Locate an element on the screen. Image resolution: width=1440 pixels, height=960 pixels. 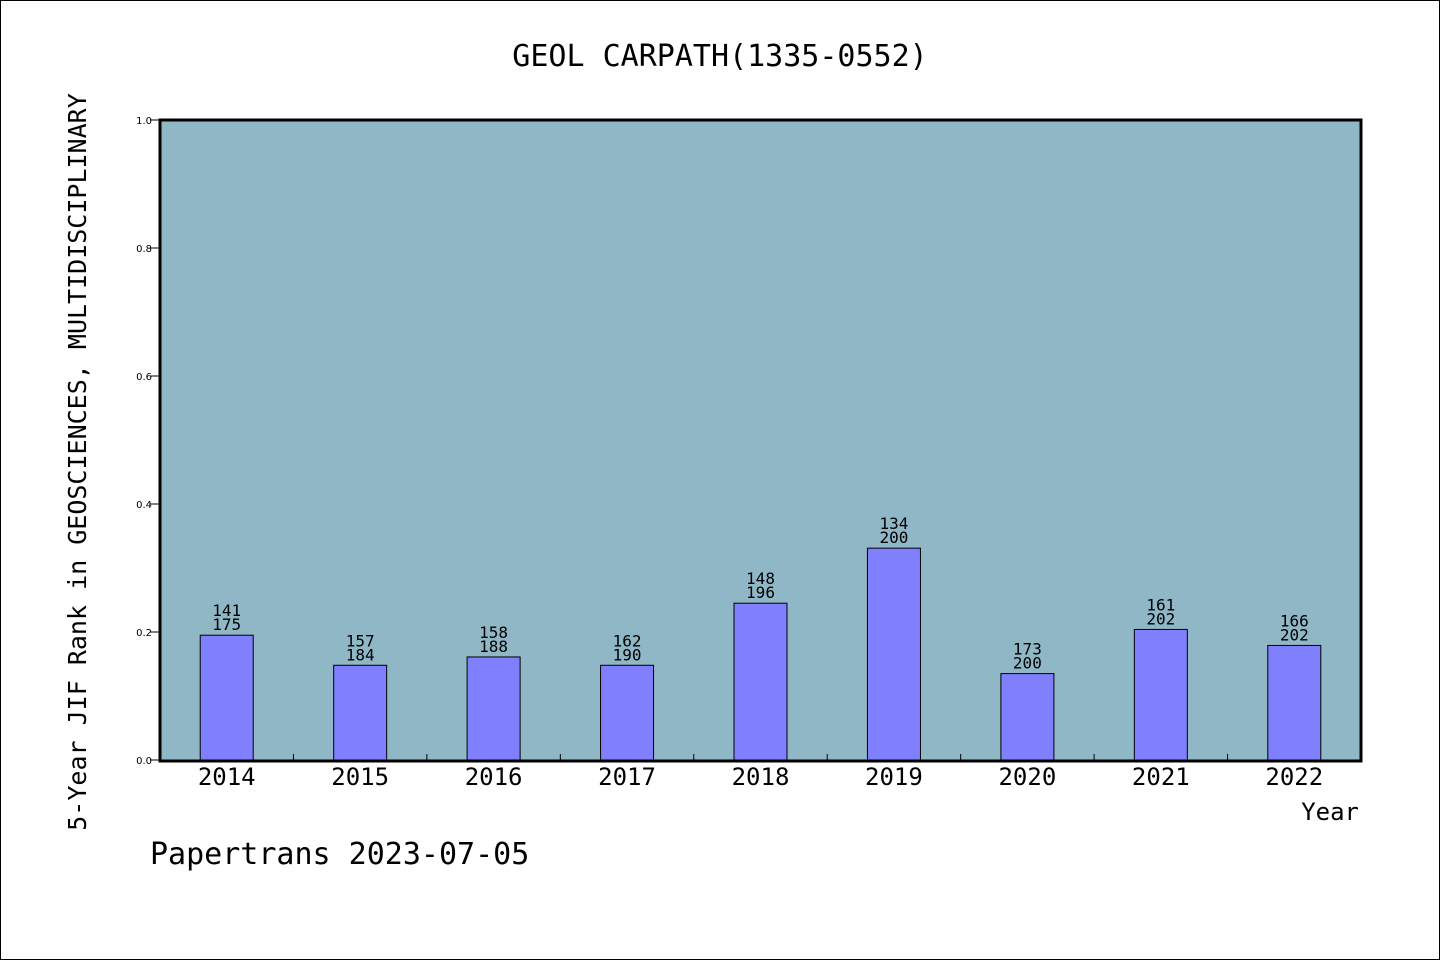
bar-total-label: 190 is located at coordinates (627, 654).